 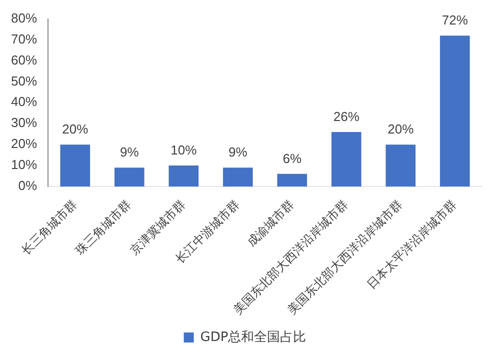 I want to click on legend-label: GDP总和全国占比, so click(x=253, y=337).